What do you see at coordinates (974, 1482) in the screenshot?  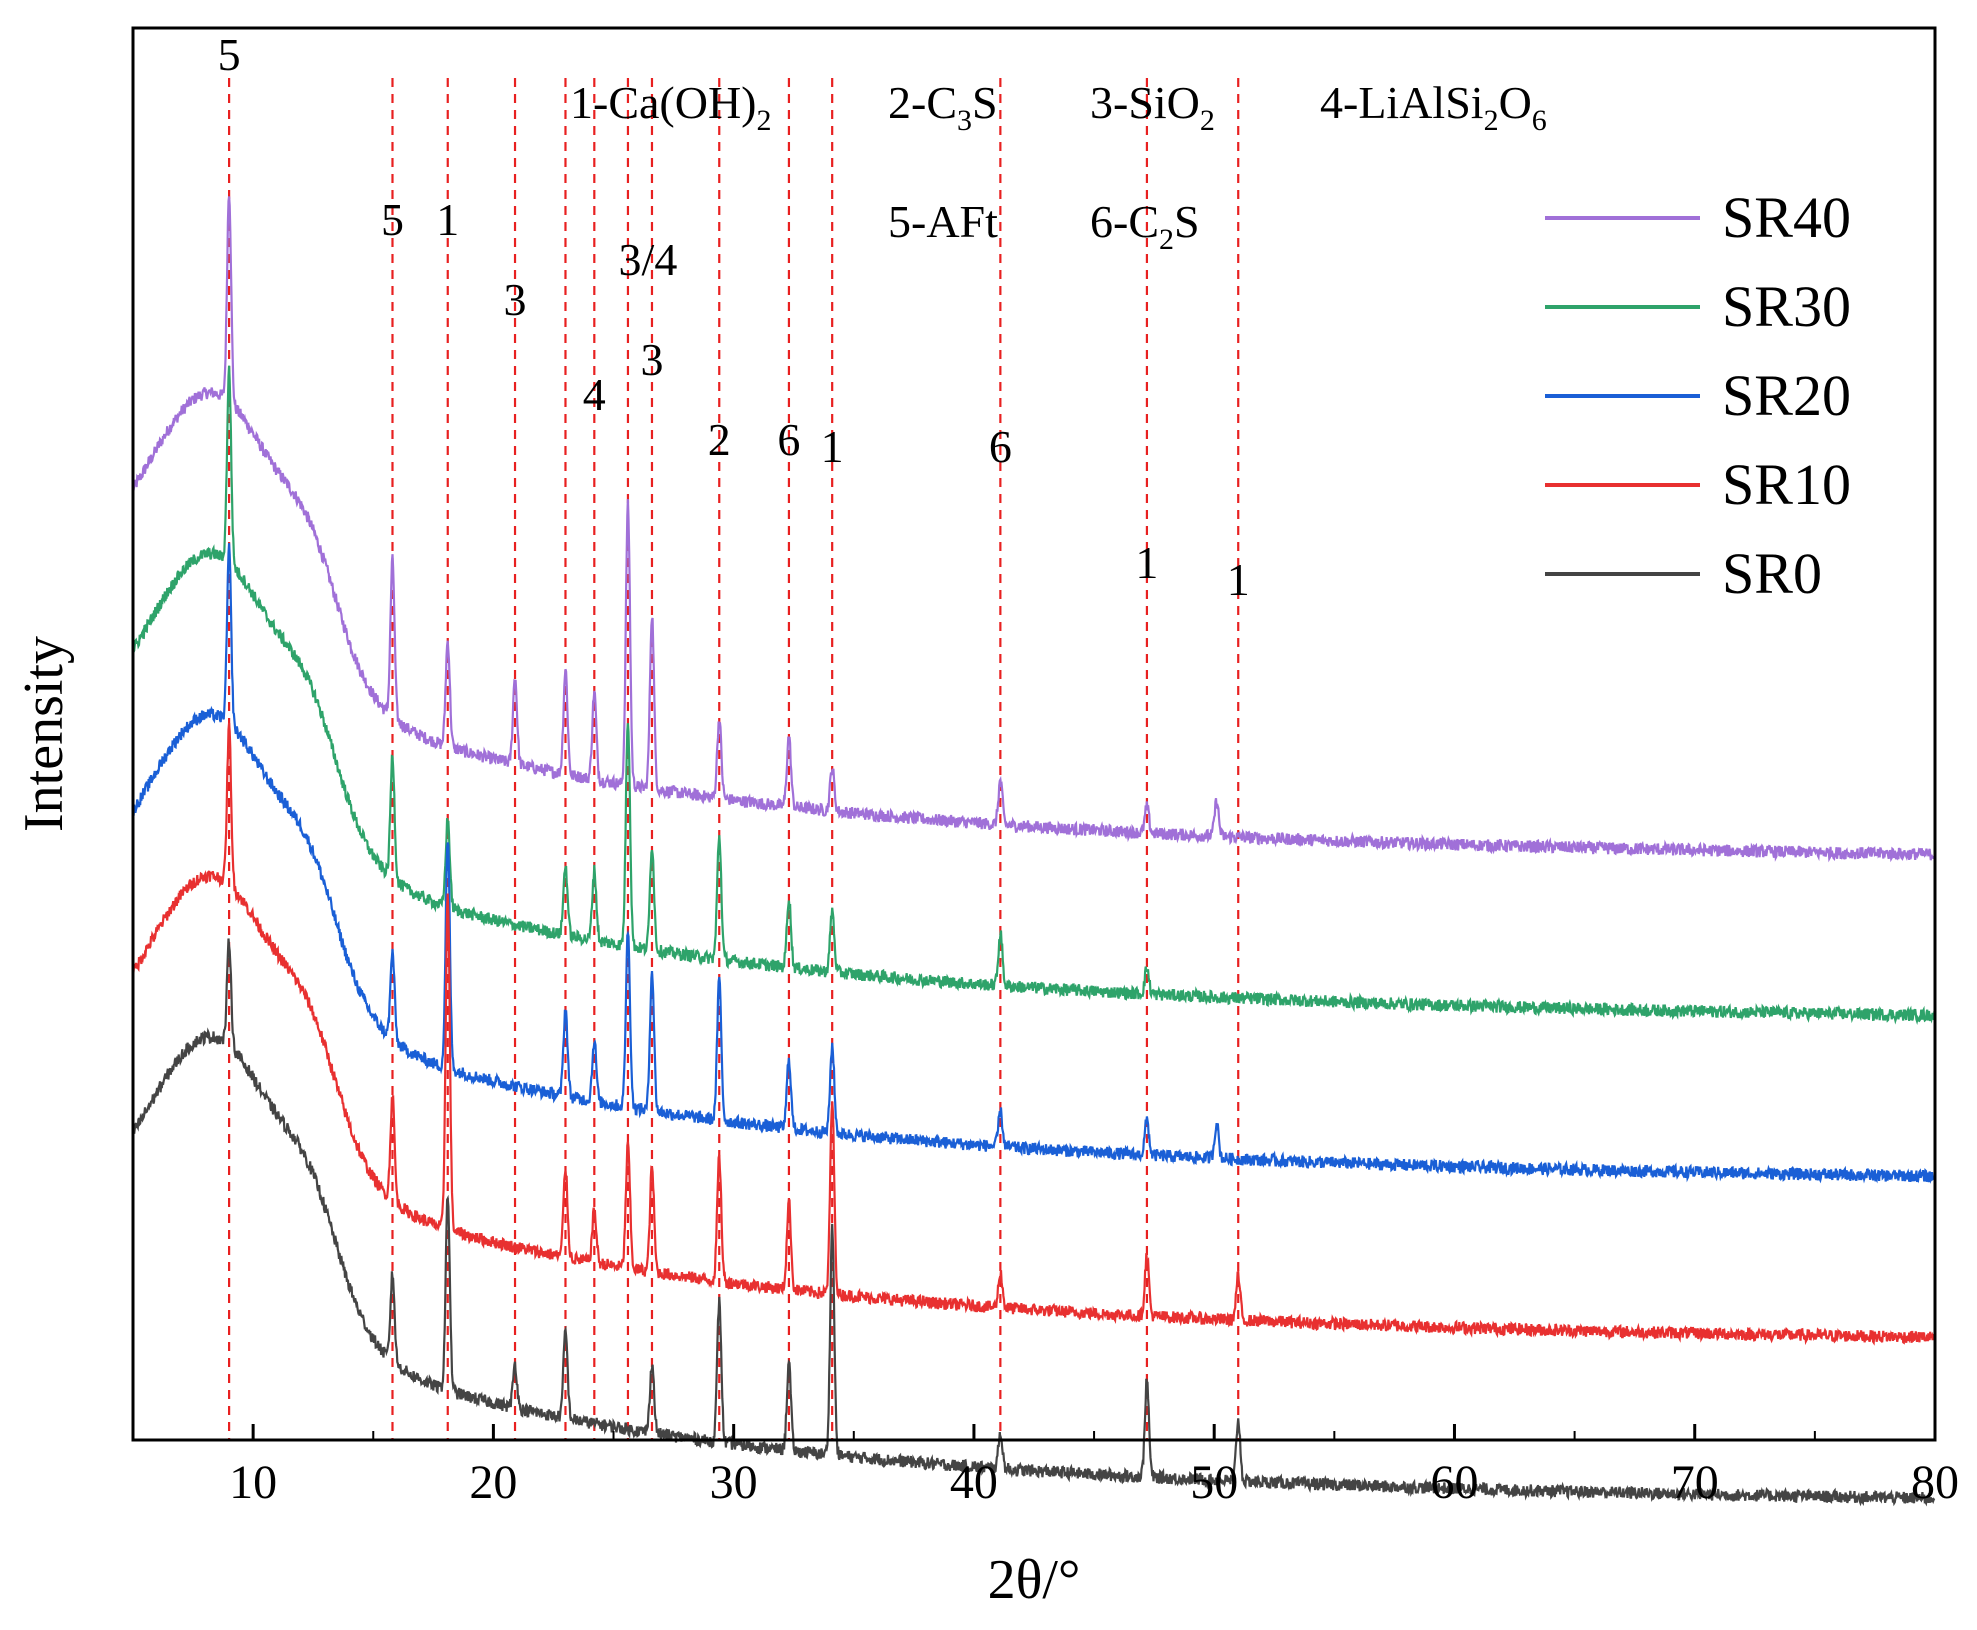 I see `x-tick-label: 40` at bounding box center [974, 1482].